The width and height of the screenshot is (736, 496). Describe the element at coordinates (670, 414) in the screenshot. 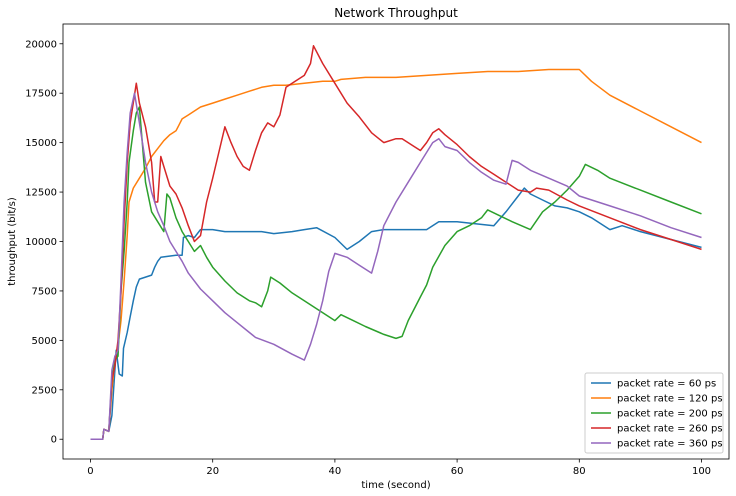

I see `legend-label-3: packet rate = 200 ps` at that location.